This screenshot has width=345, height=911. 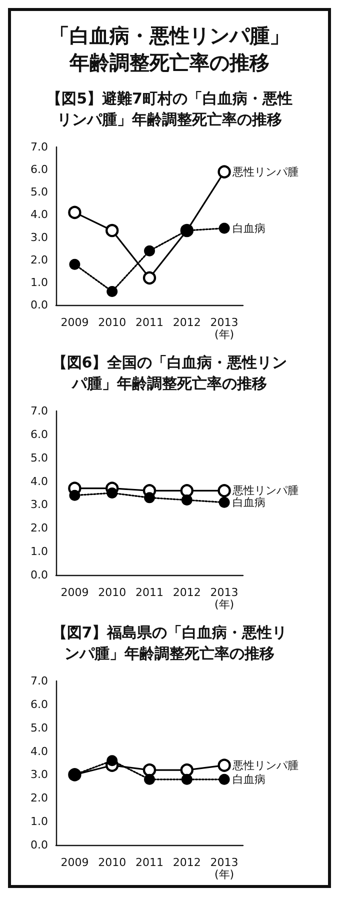 What do you see at coordinates (170, 643) in the screenshot?
I see `chart-title: 【図7】福島県の「白血病・悪性リンパ腫」年齢調整死亡率の推移` at bounding box center [170, 643].